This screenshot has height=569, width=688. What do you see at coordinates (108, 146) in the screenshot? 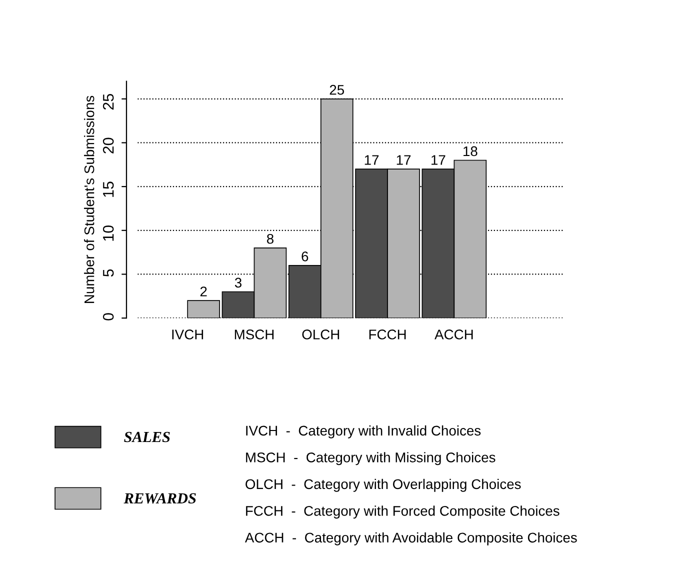
I see `y-tick-label: 20` at bounding box center [108, 146].